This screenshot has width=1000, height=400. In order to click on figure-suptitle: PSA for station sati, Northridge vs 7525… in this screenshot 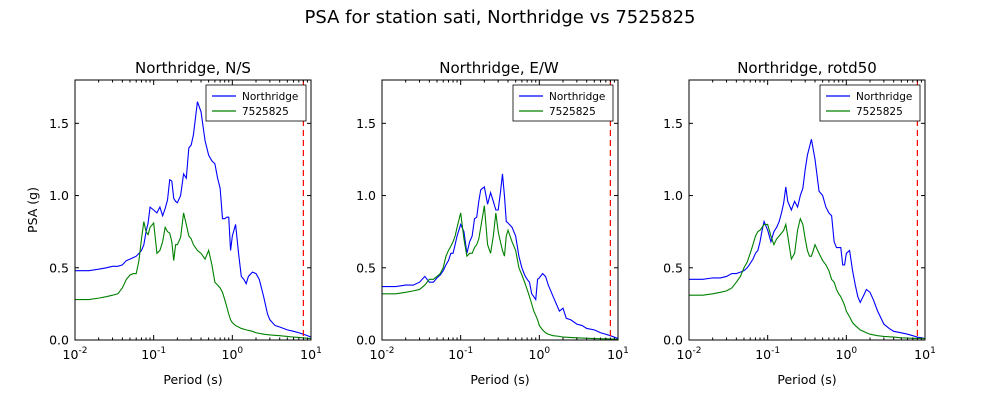, I will do `click(499, 17)`.